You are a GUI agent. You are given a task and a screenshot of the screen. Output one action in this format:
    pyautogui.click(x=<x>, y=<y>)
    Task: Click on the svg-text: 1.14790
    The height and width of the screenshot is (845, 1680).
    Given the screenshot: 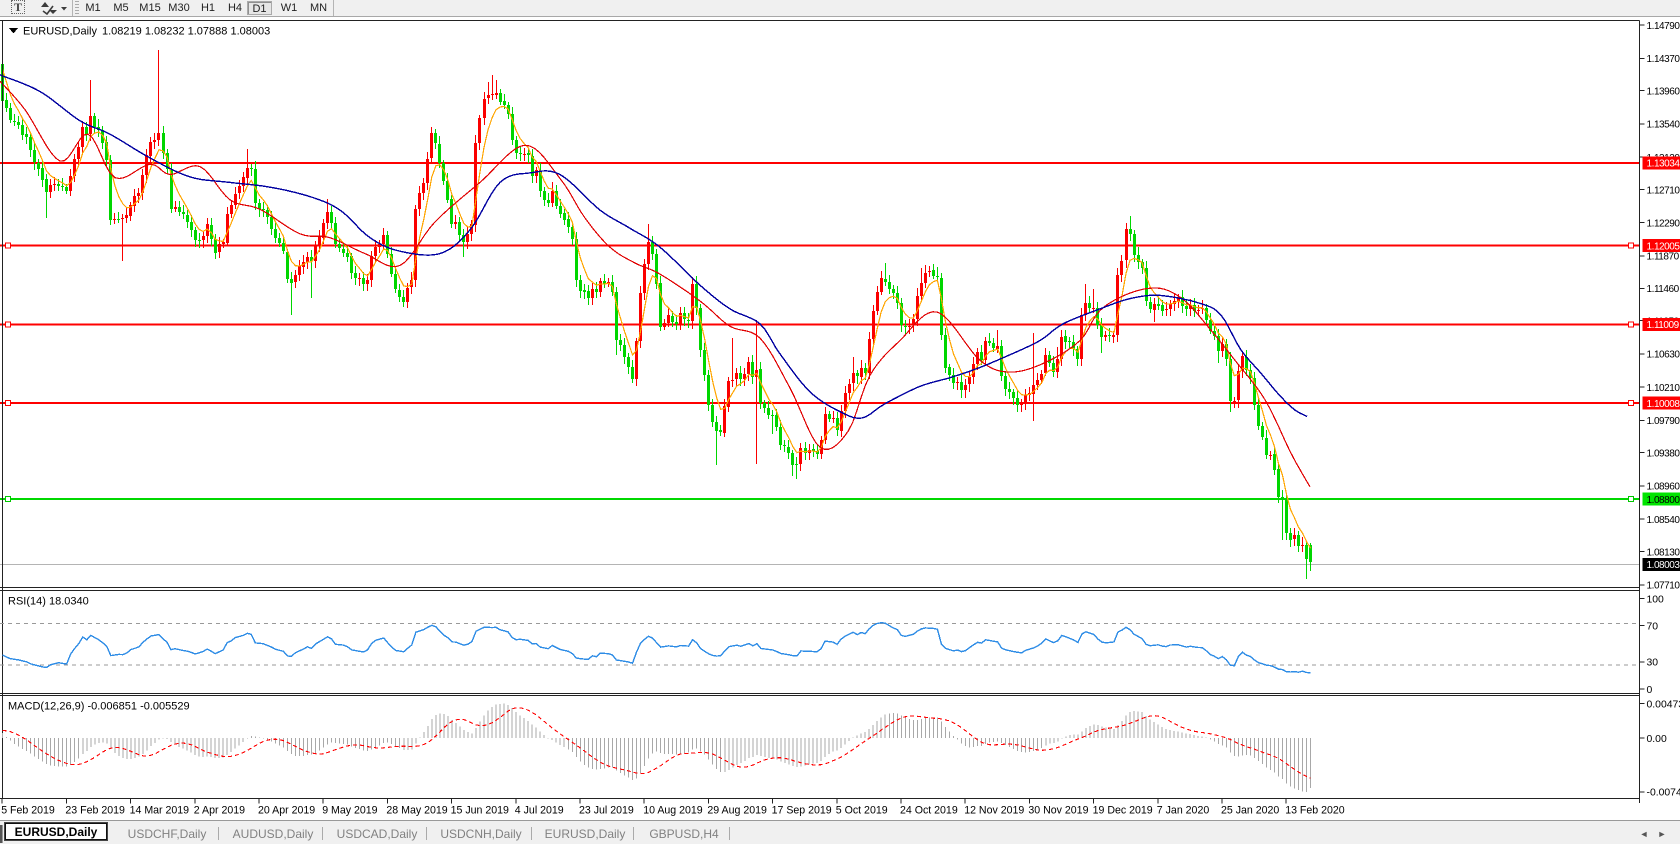 What is the action you would take?
    pyautogui.click(x=1663, y=26)
    